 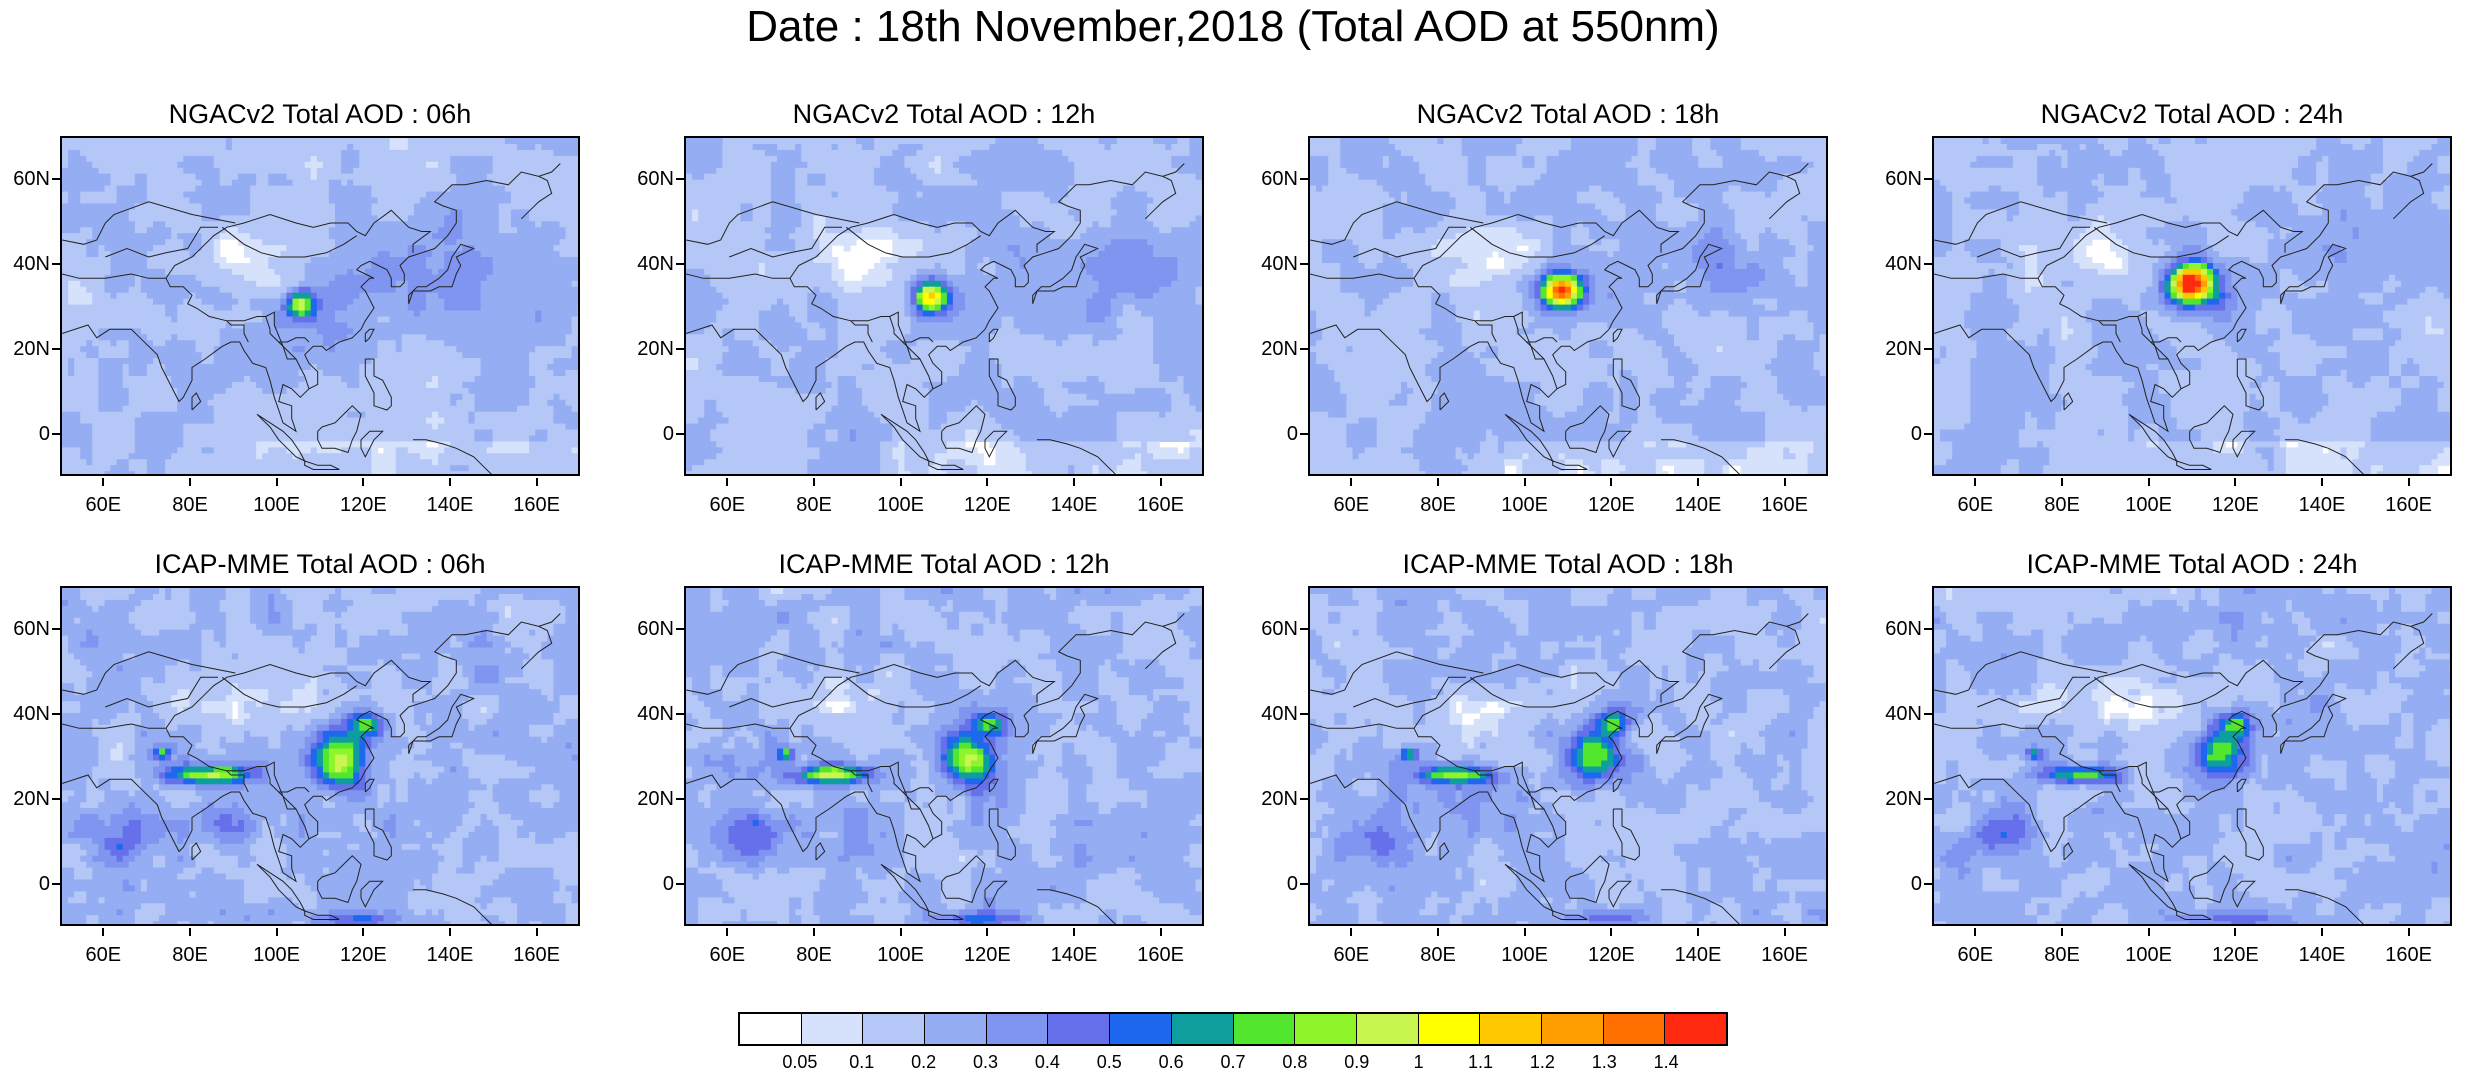 I want to click on colorbar-tick-label: 0.3, so click(x=986, y=1062).